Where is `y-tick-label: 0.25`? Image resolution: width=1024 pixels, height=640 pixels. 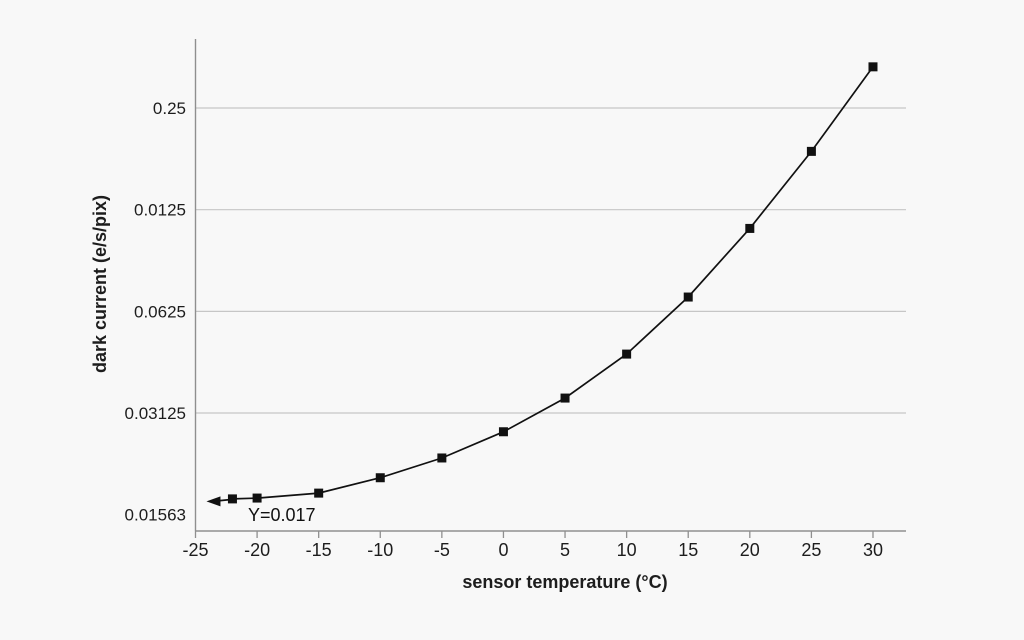 y-tick-label: 0.25 is located at coordinates (169, 108).